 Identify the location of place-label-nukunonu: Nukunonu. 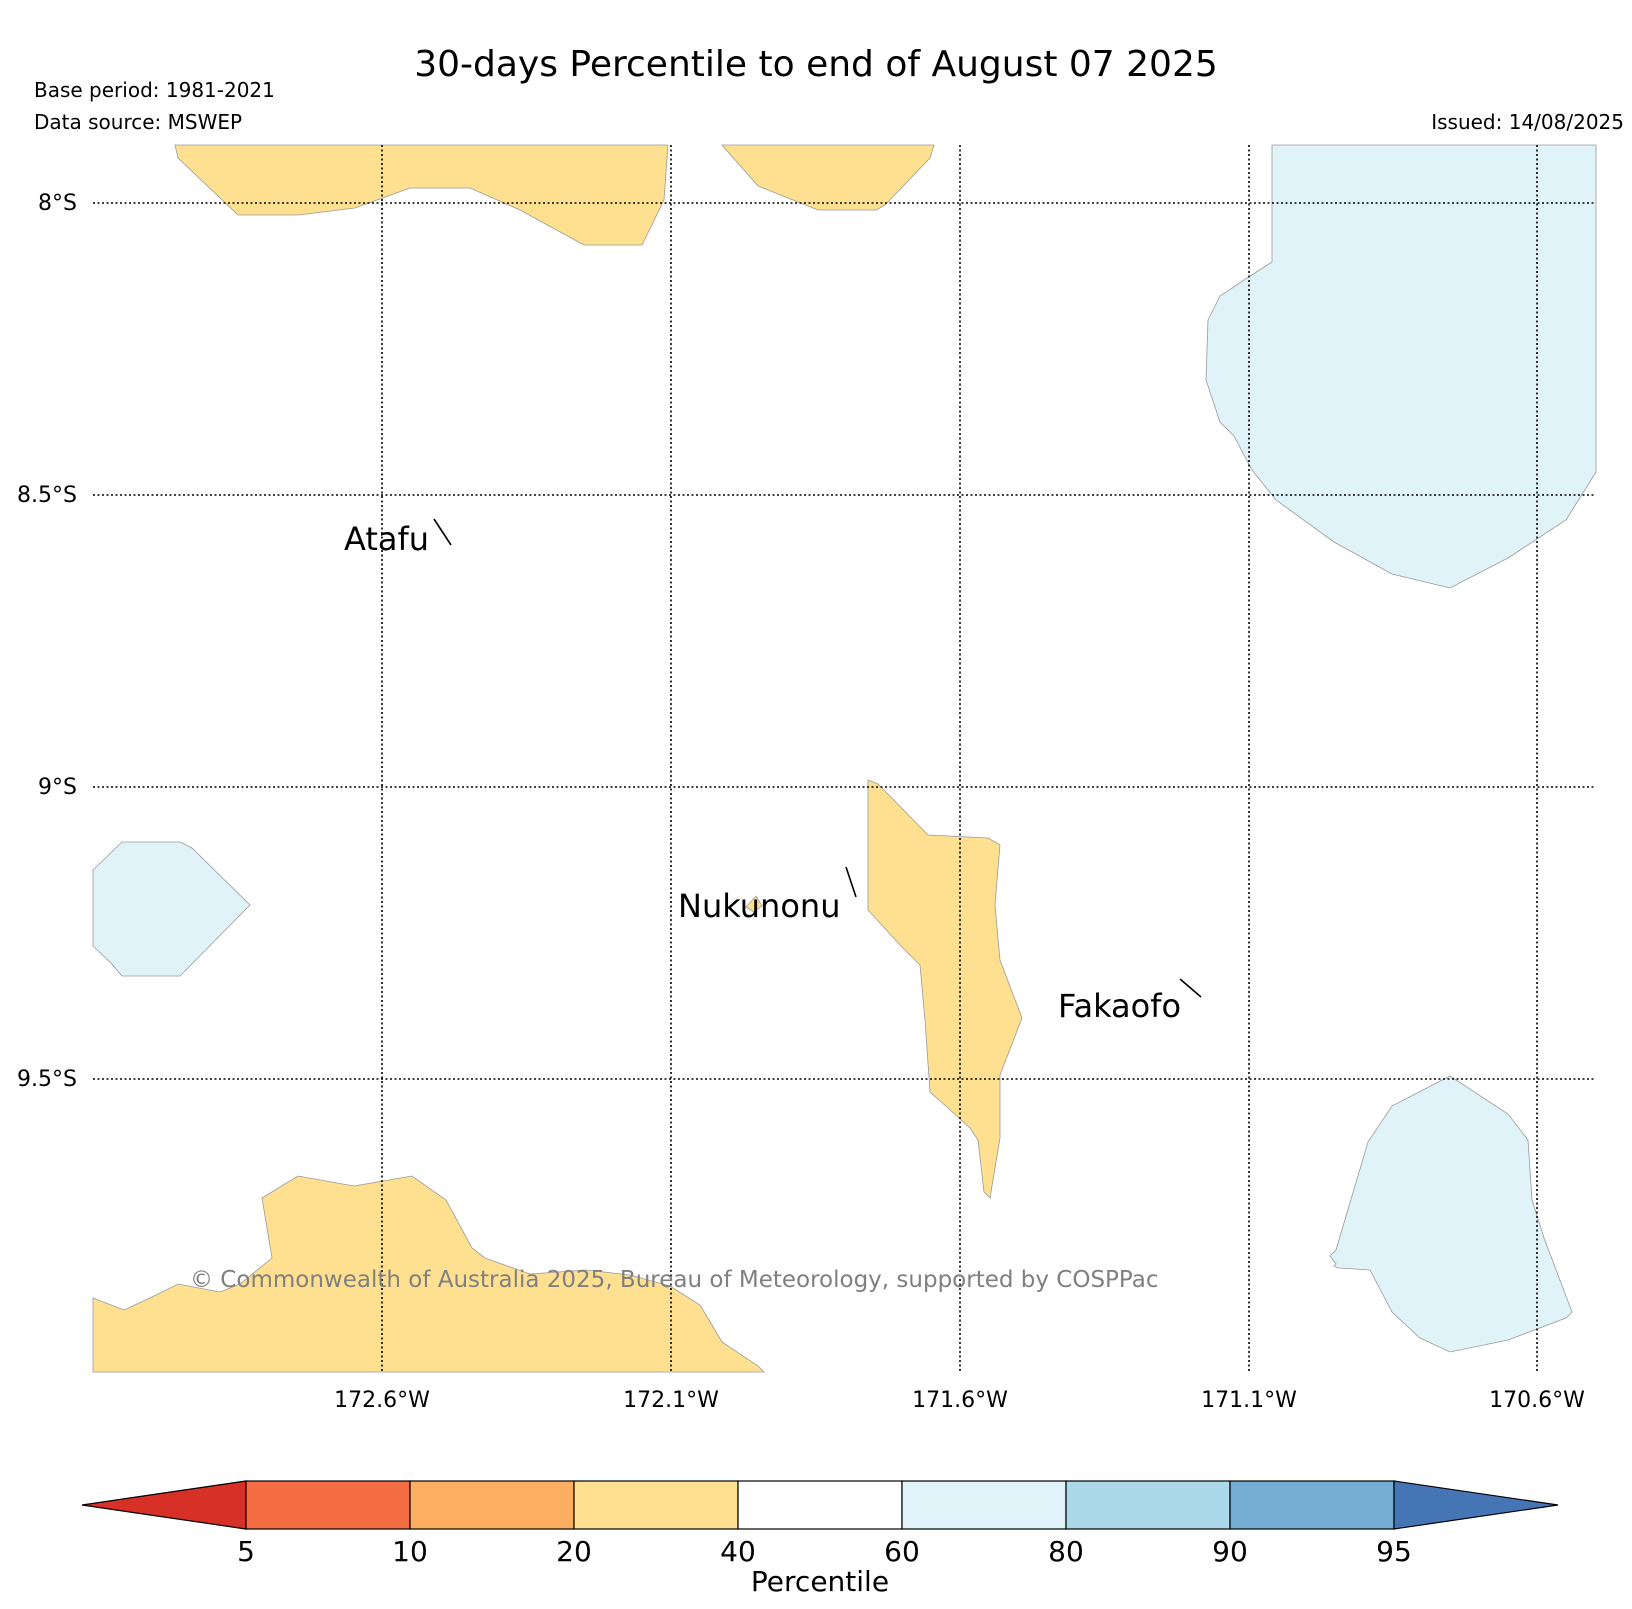
(759, 906).